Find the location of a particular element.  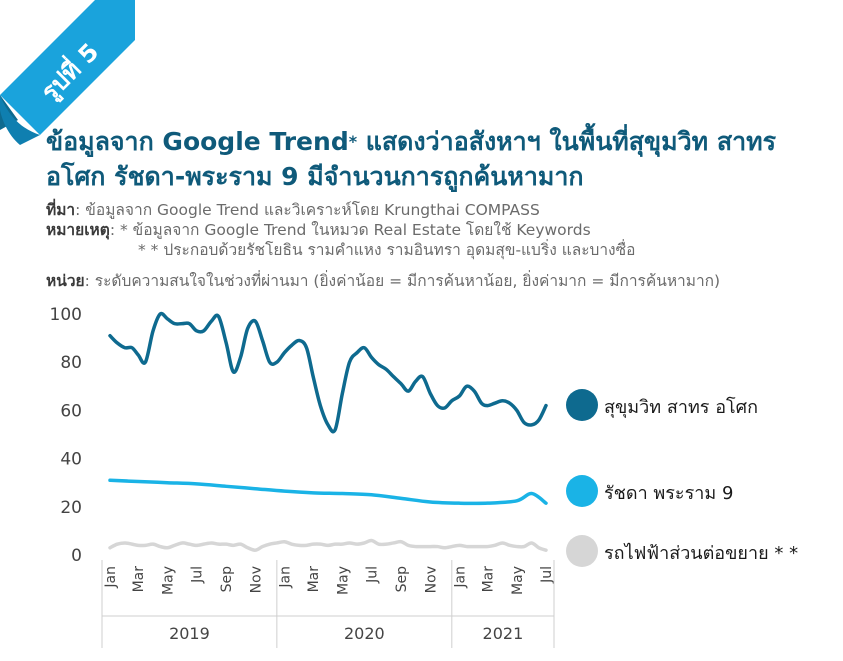

year-label: 2020 is located at coordinates (364, 633).